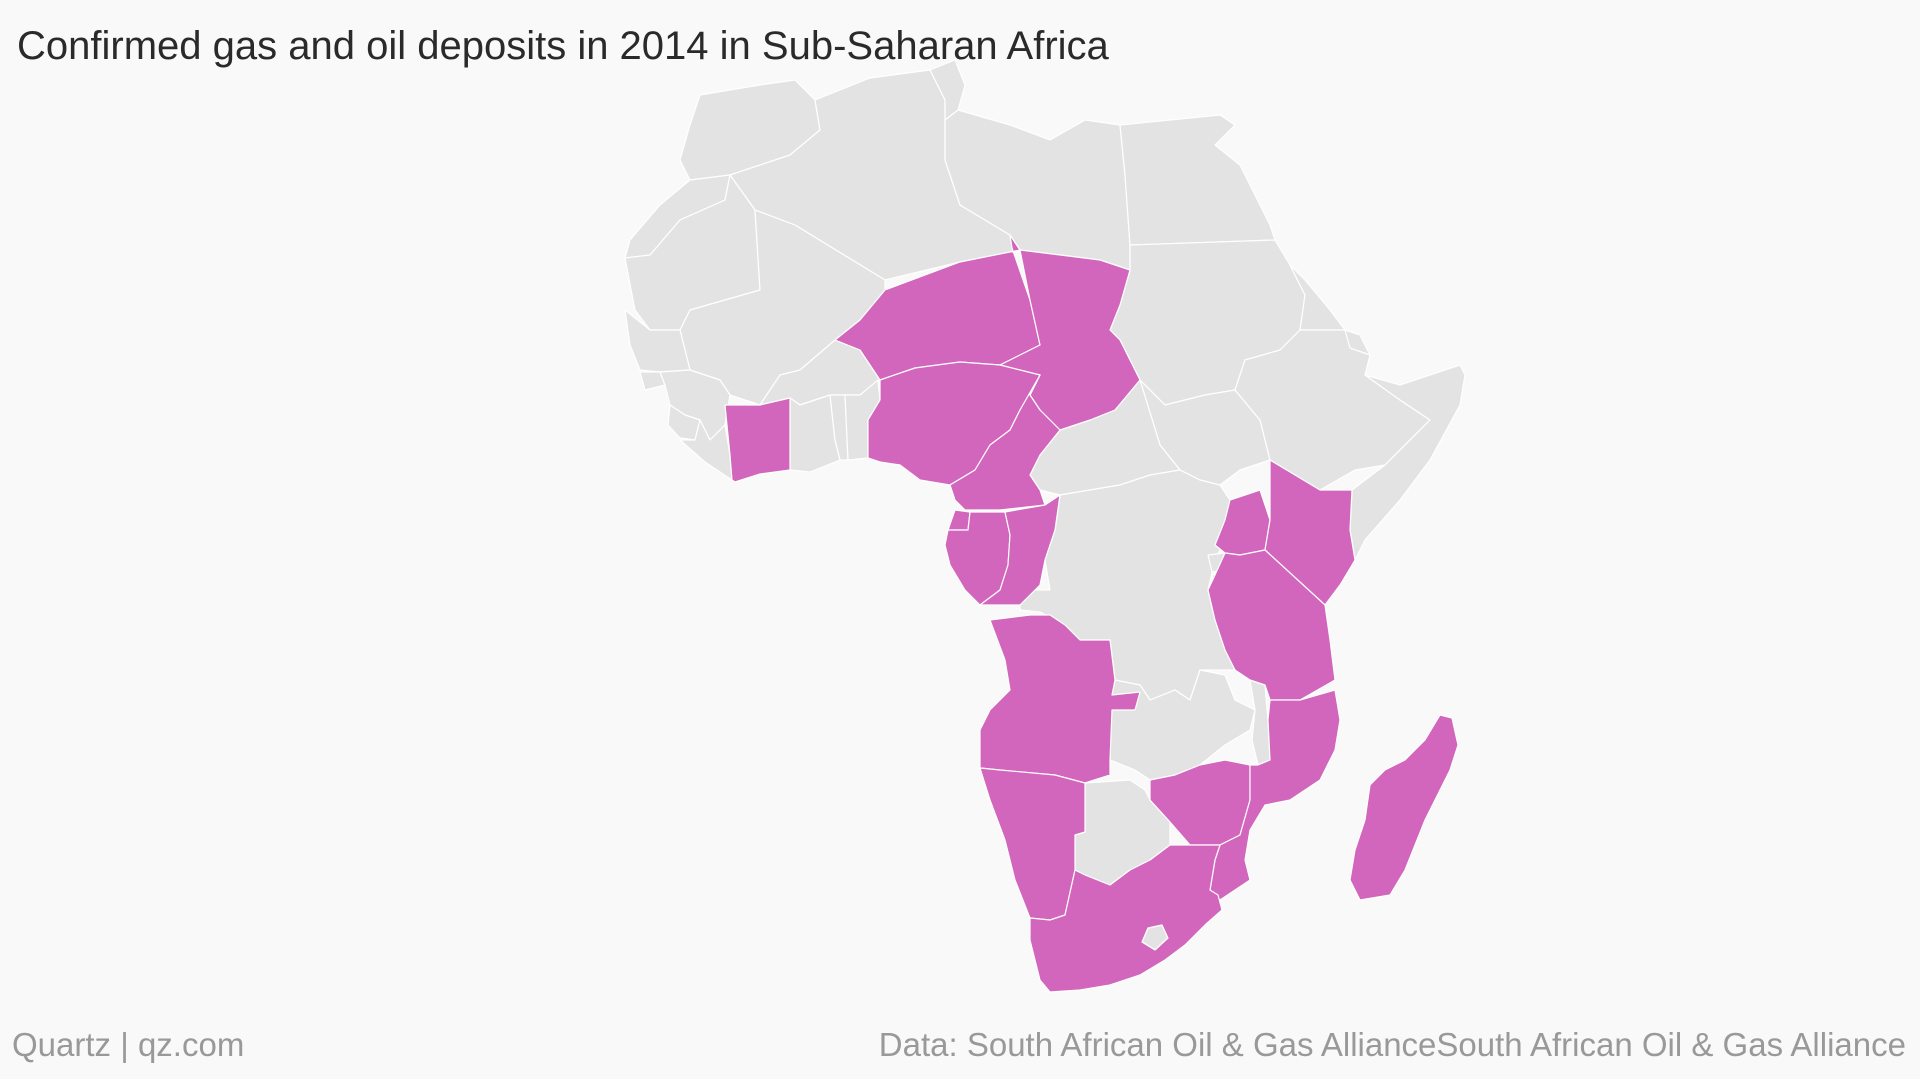  I want to click on country-tanzania, so click(1271, 625).